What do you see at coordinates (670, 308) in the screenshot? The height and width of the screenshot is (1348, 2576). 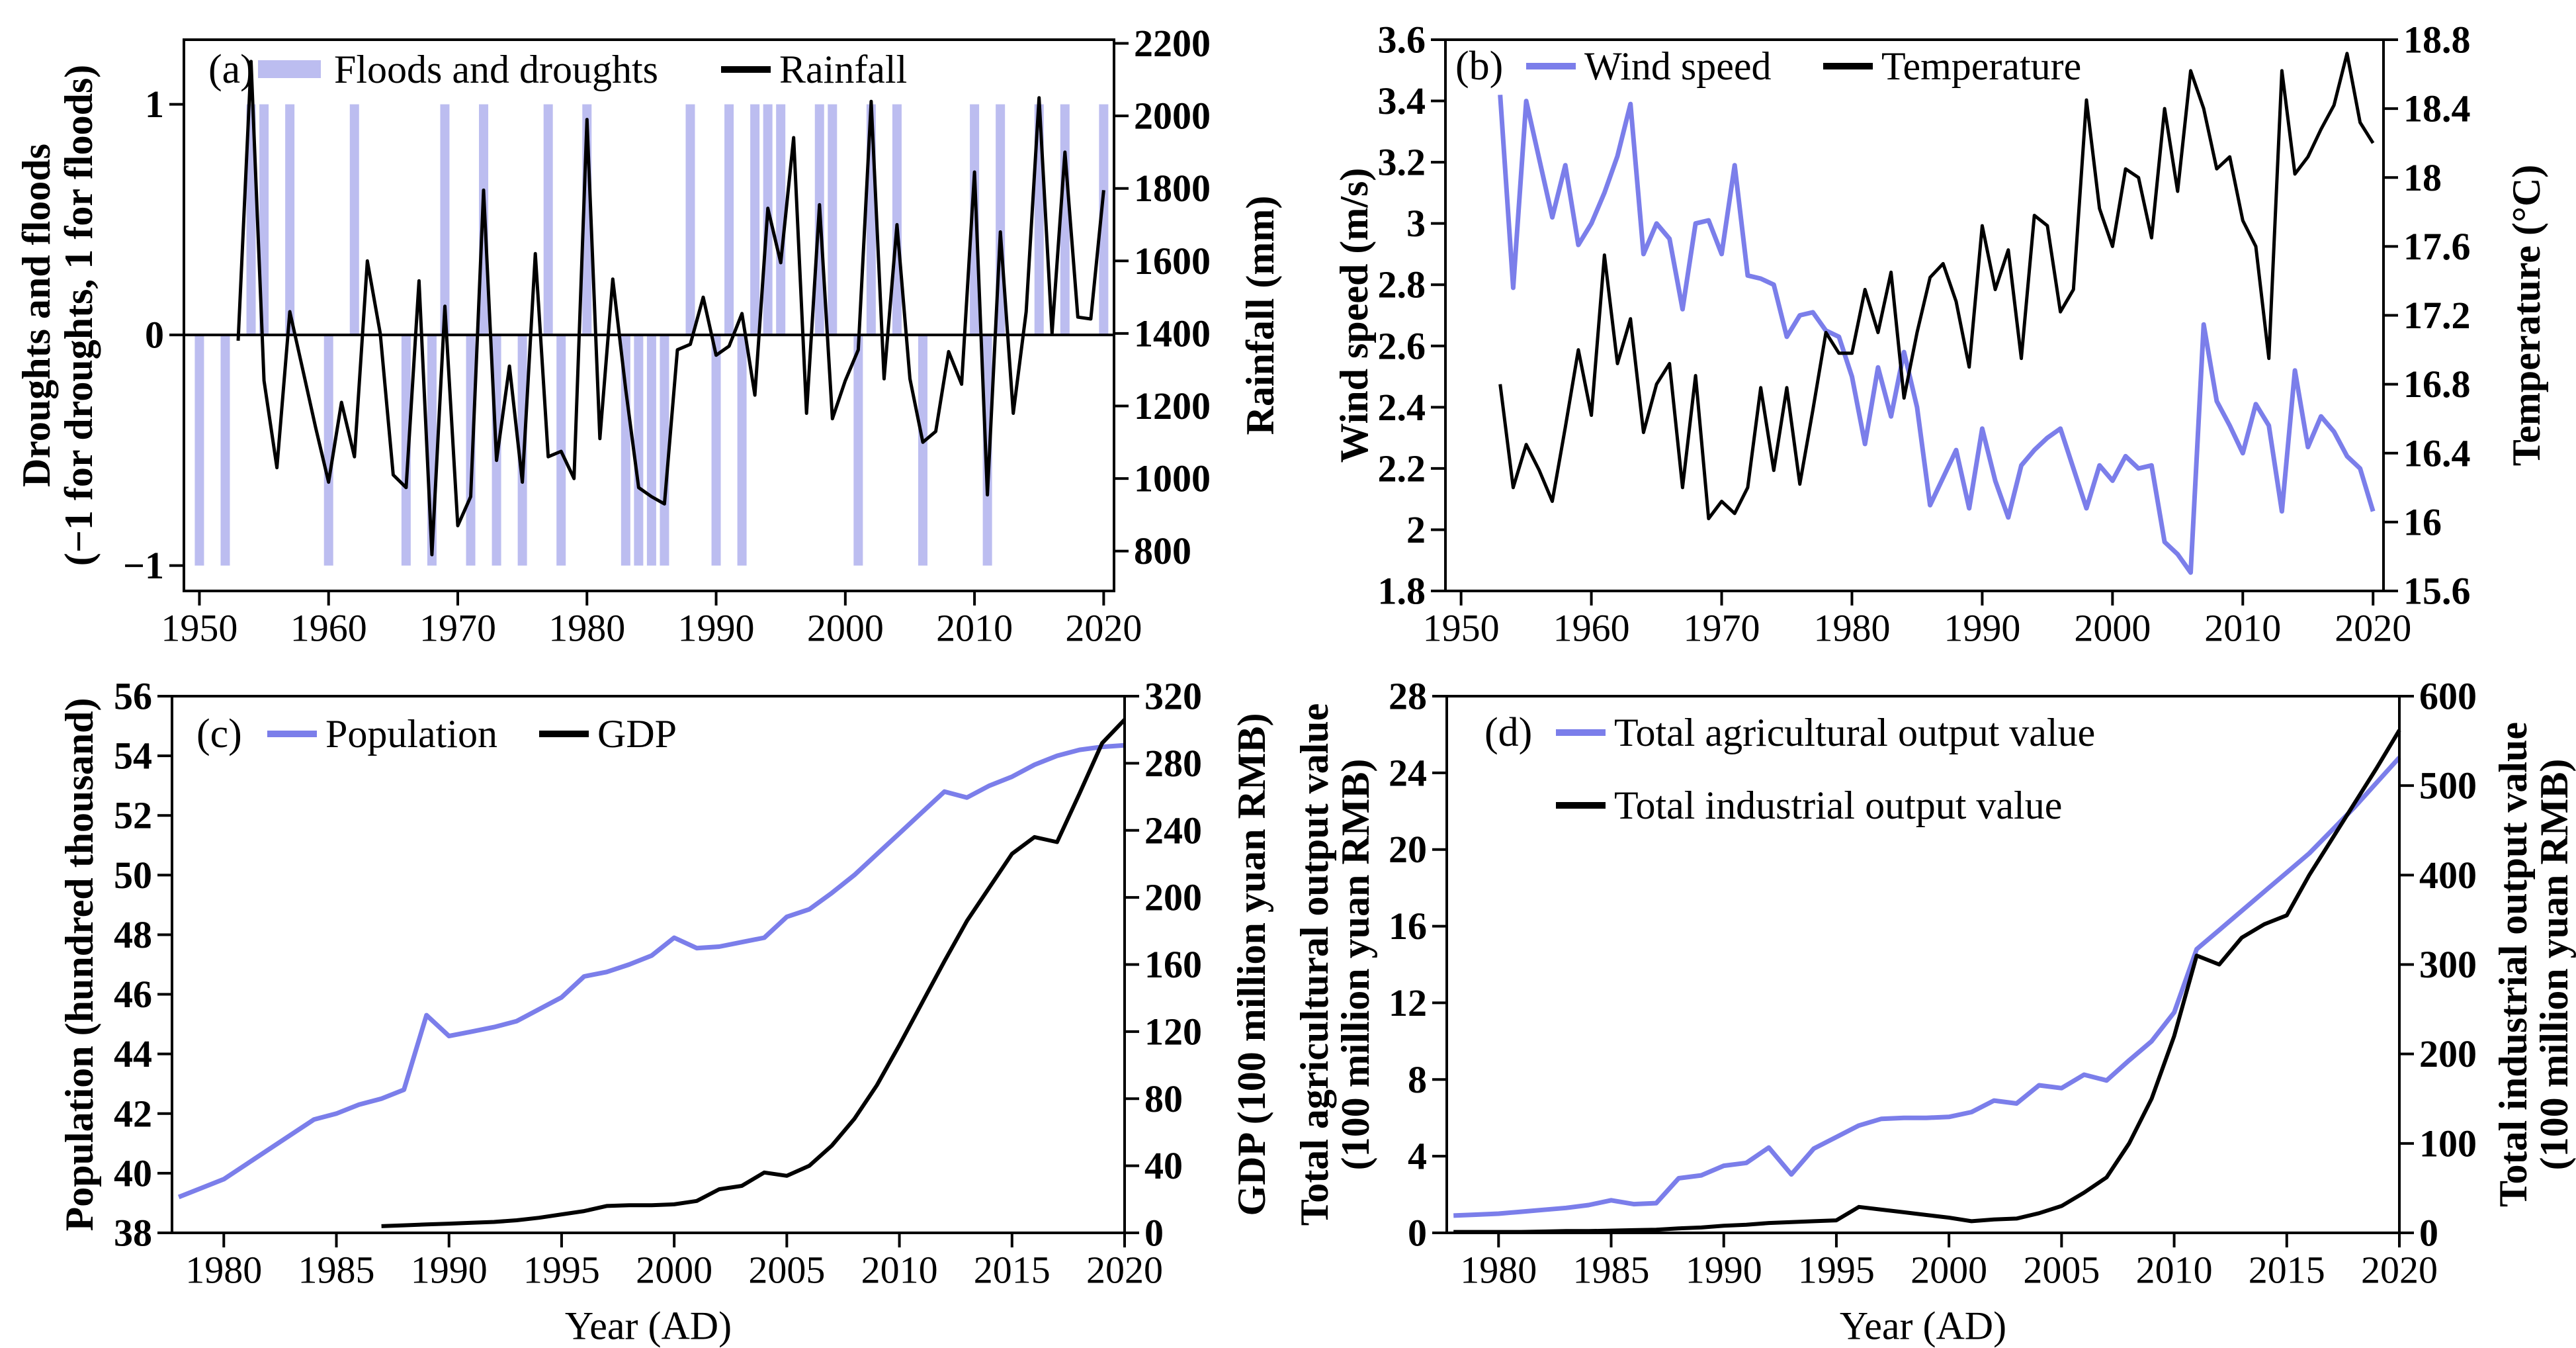 I see `rainfall-line` at bounding box center [670, 308].